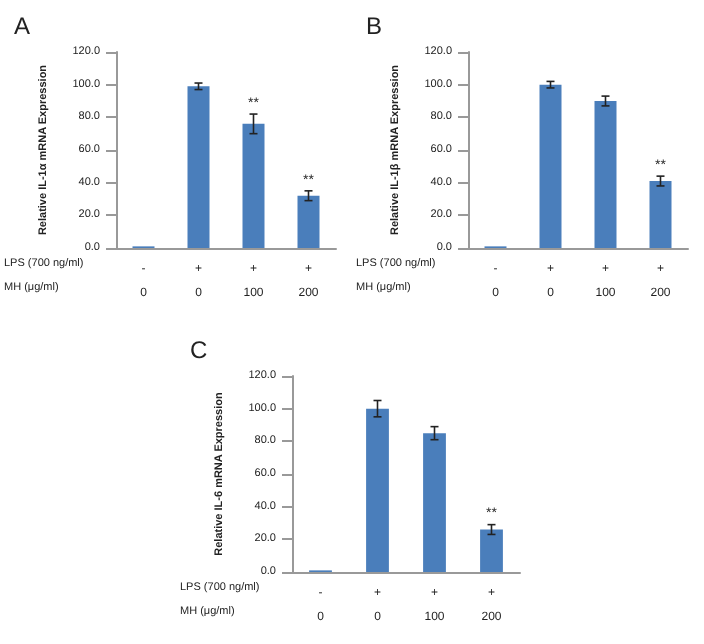 The width and height of the screenshot is (704, 644). I want to click on chart-title: B, so click(374, 26).